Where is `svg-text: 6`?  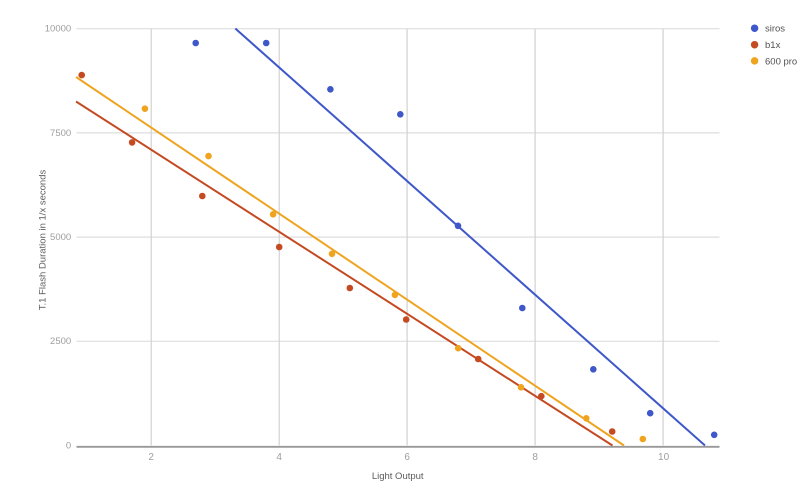
svg-text: 6 is located at coordinates (407, 457).